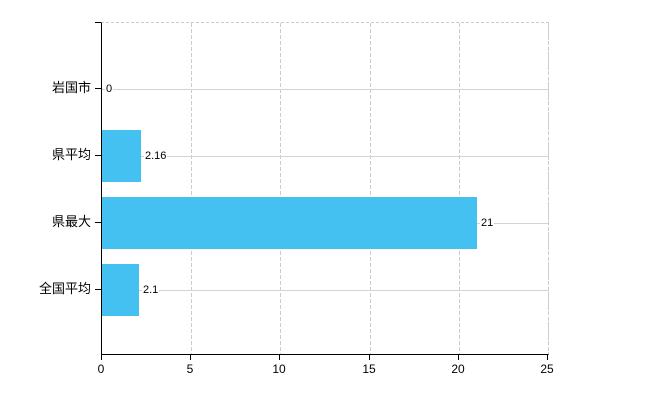  I want to click on category-label: 県最大, so click(71, 221).